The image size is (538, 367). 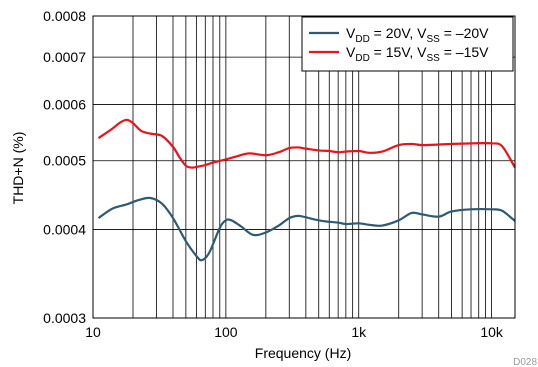 I want to click on x-axis-title: Frequency (Hz), so click(x=303, y=353).